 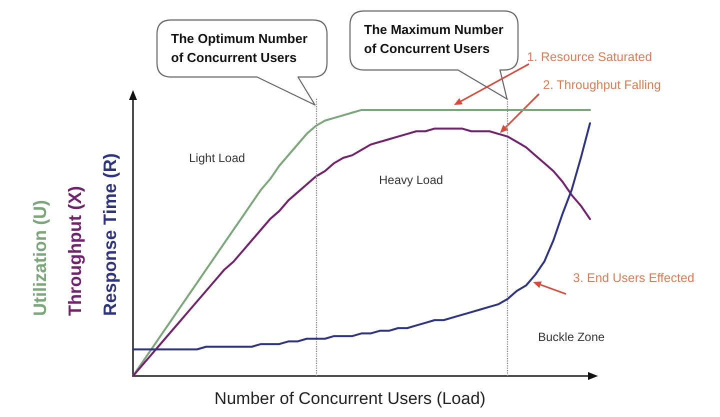 I want to click on annotation: Light Load, so click(x=217, y=158).